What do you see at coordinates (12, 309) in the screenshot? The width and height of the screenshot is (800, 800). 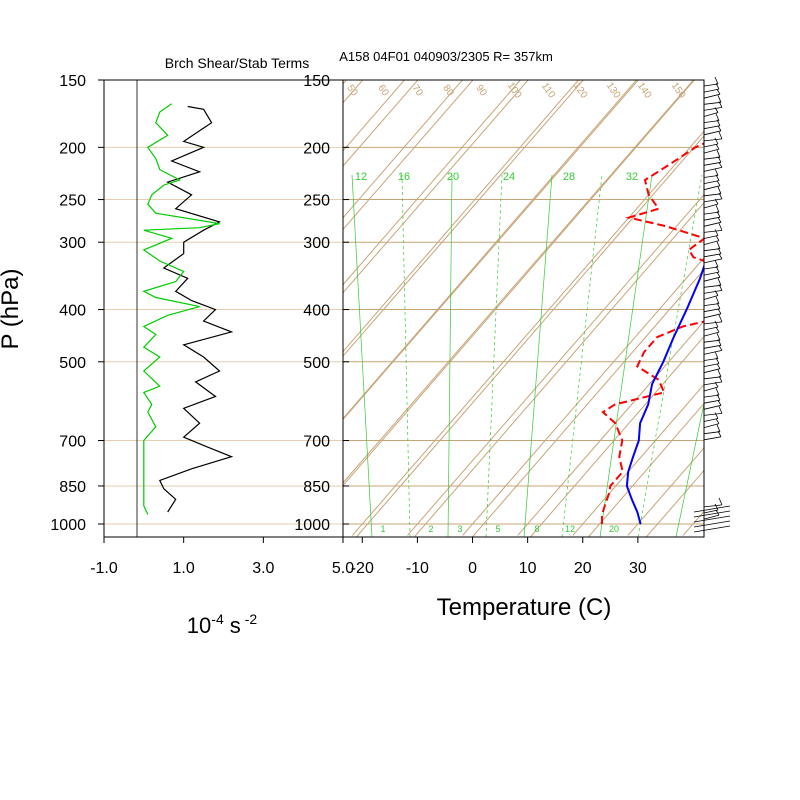 I see `pressure-axis-label: P (hPa)` at bounding box center [12, 309].